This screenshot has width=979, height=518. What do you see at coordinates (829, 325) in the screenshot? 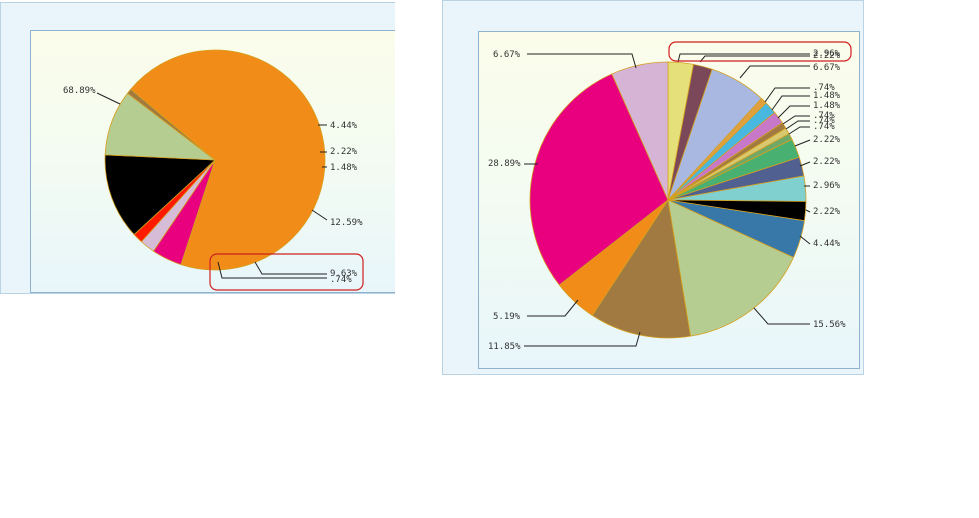
I see `pie-right-label-14: 15.56%` at bounding box center [829, 325].